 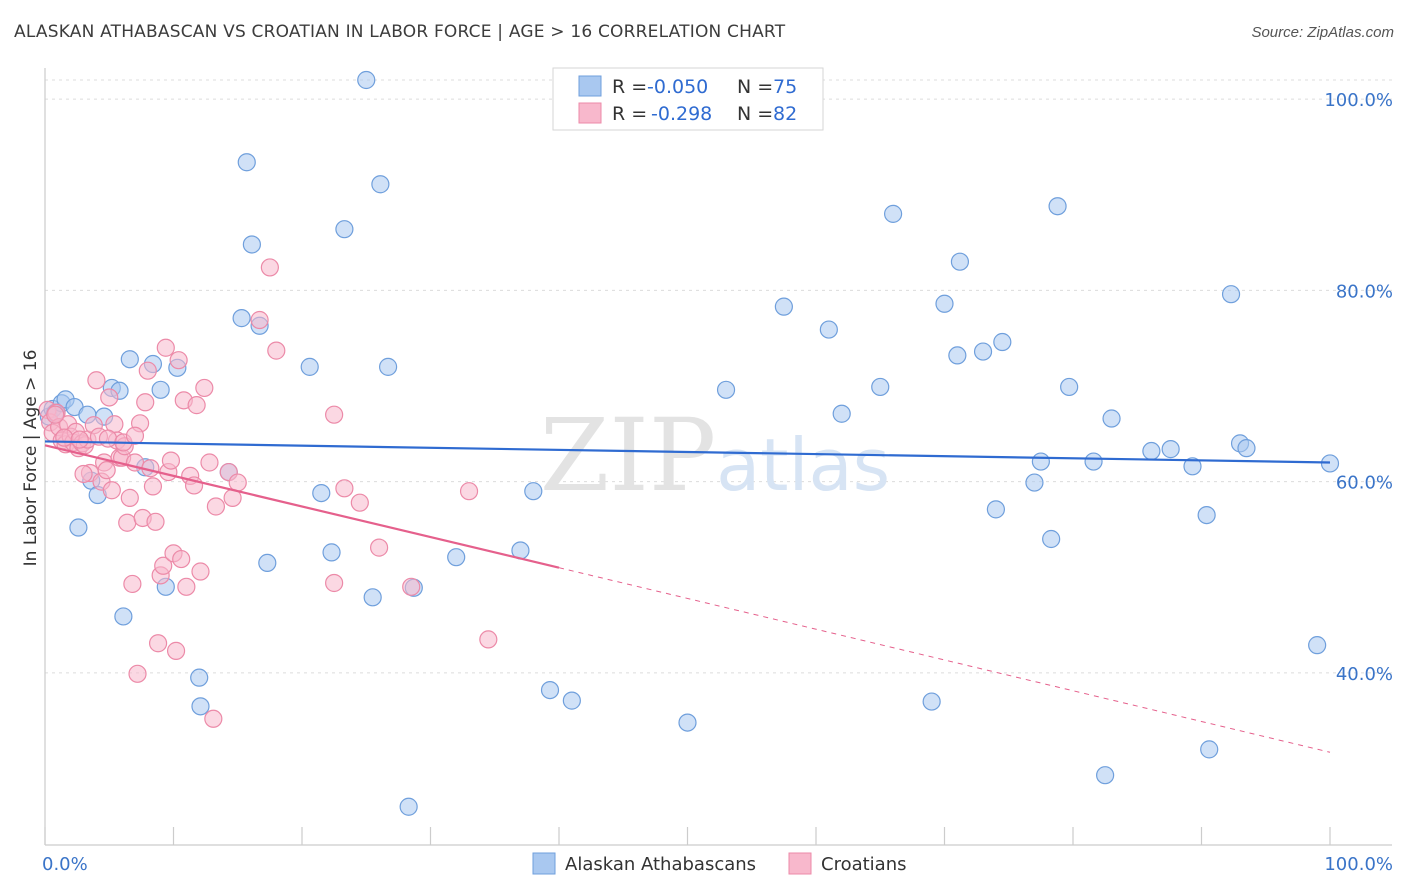 I want to click on legend-swatch-pink, so click(x=590, y=113).